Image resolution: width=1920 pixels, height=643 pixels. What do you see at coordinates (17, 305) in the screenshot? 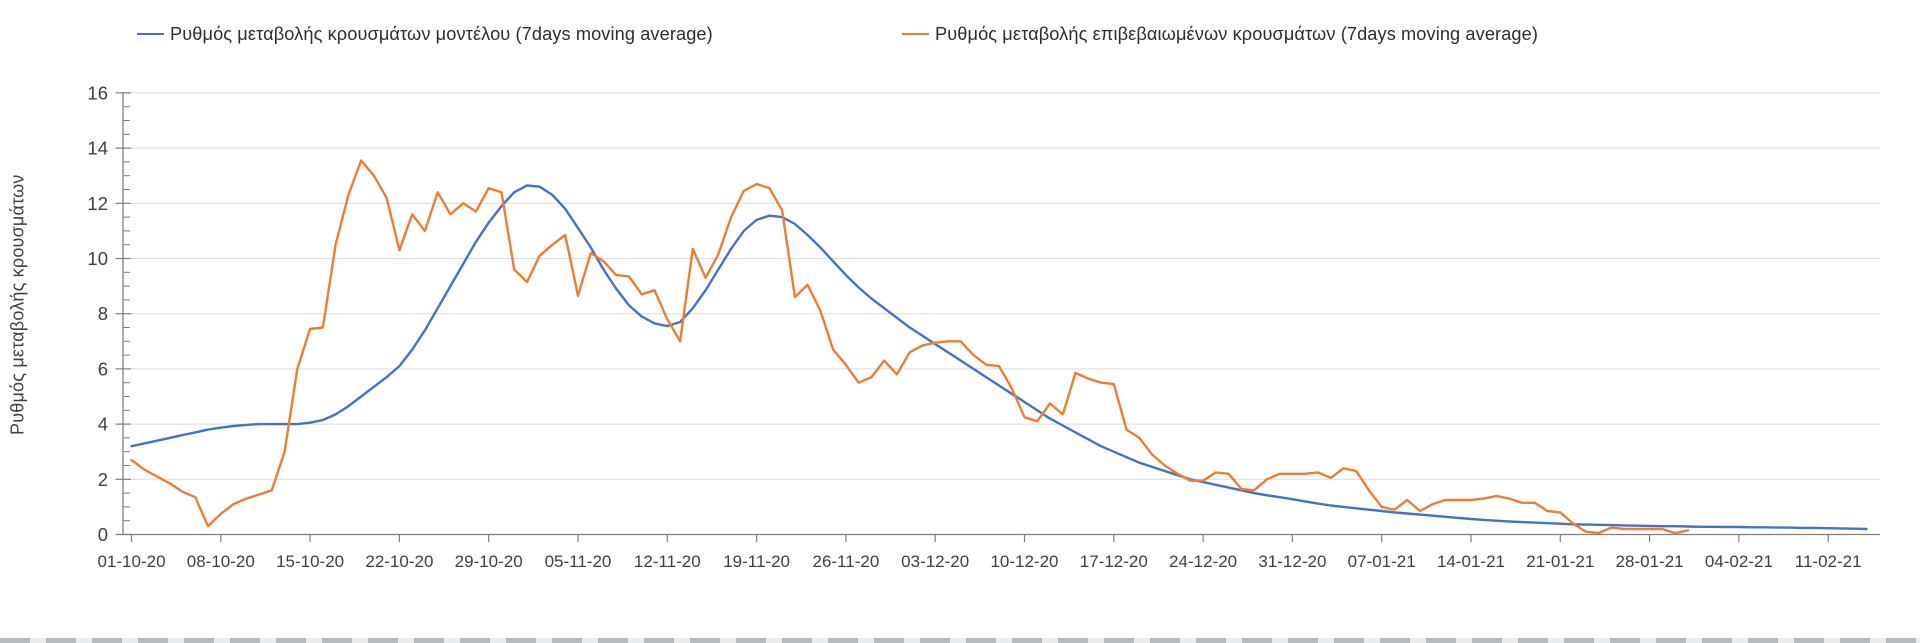
I see `y-axis-title: Ρυθμός μεταβολής κρουσμάτων` at bounding box center [17, 305].